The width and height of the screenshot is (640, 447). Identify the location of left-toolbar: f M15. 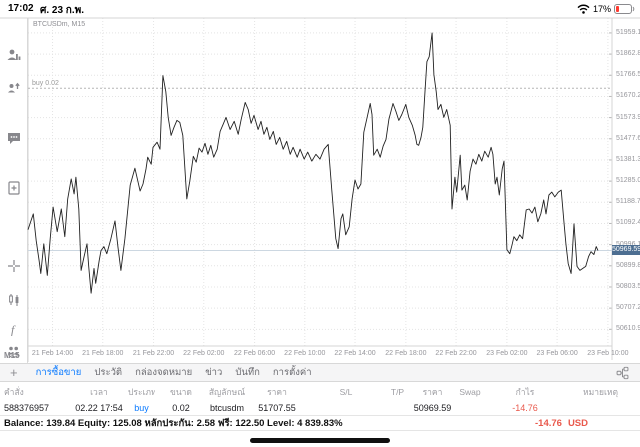
(14, 190).